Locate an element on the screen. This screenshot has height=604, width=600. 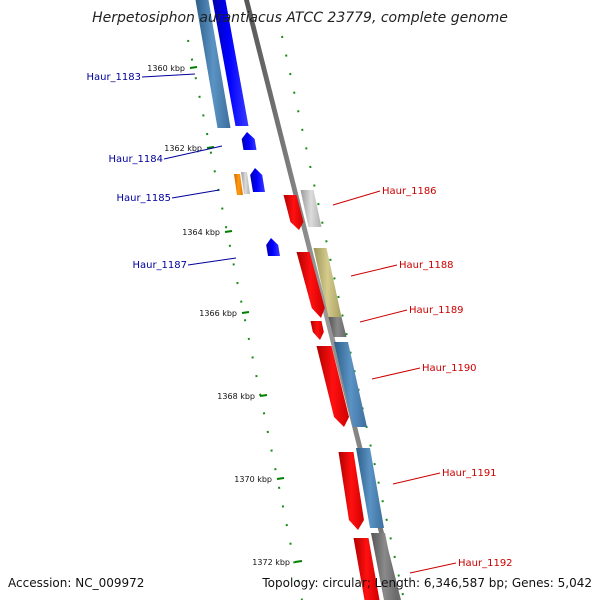
gene-label-left: Haur_1185 is located at coordinates (143, 198).